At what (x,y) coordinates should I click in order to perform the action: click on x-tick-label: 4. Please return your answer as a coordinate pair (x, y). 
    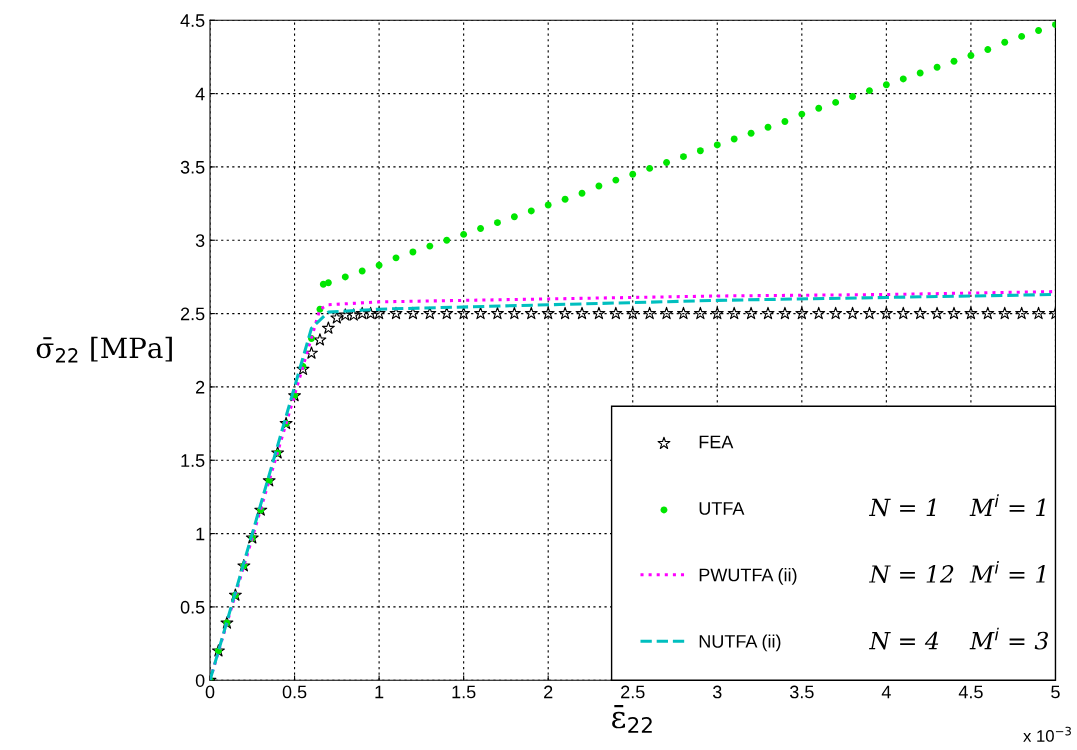
    Looking at the image, I should click on (886, 692).